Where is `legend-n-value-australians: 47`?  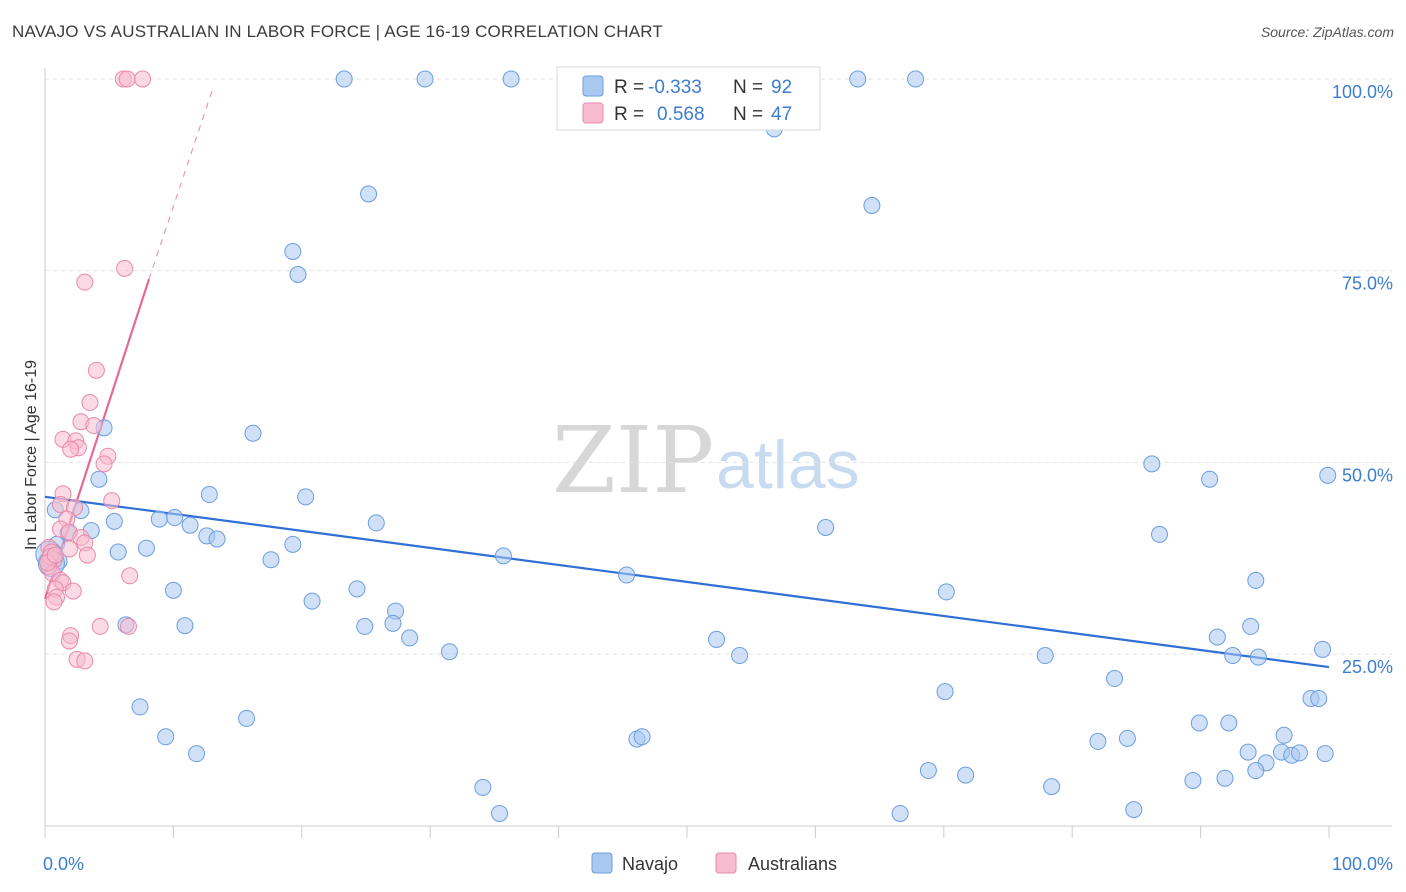
legend-n-value-australians: 47 is located at coordinates (781, 114).